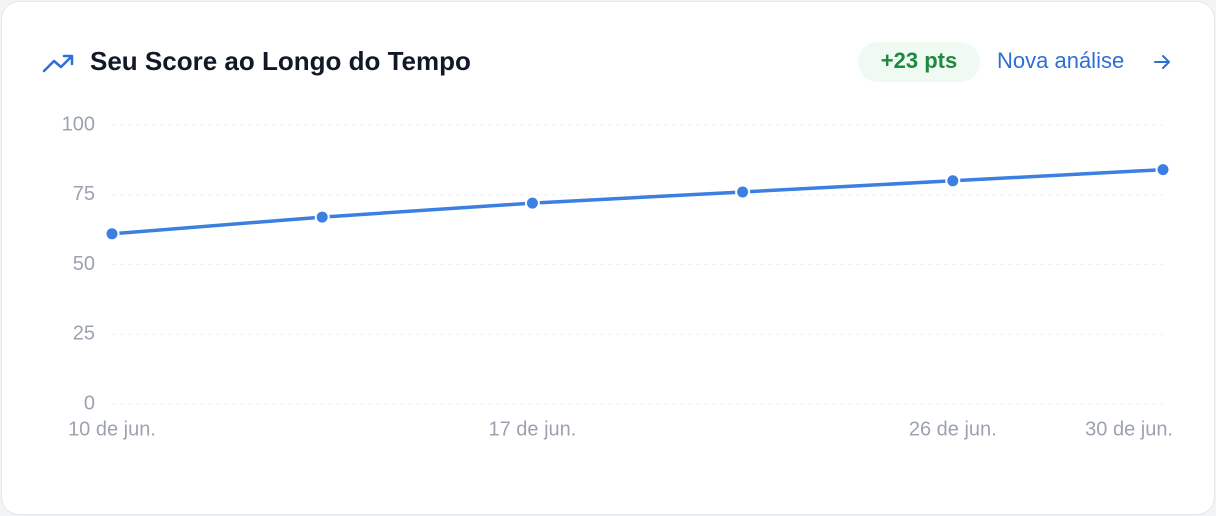 This screenshot has height=516, width=1216. Describe the element at coordinates (953, 429) in the screenshot. I see `x-tick-label: 26 de jun.` at that location.